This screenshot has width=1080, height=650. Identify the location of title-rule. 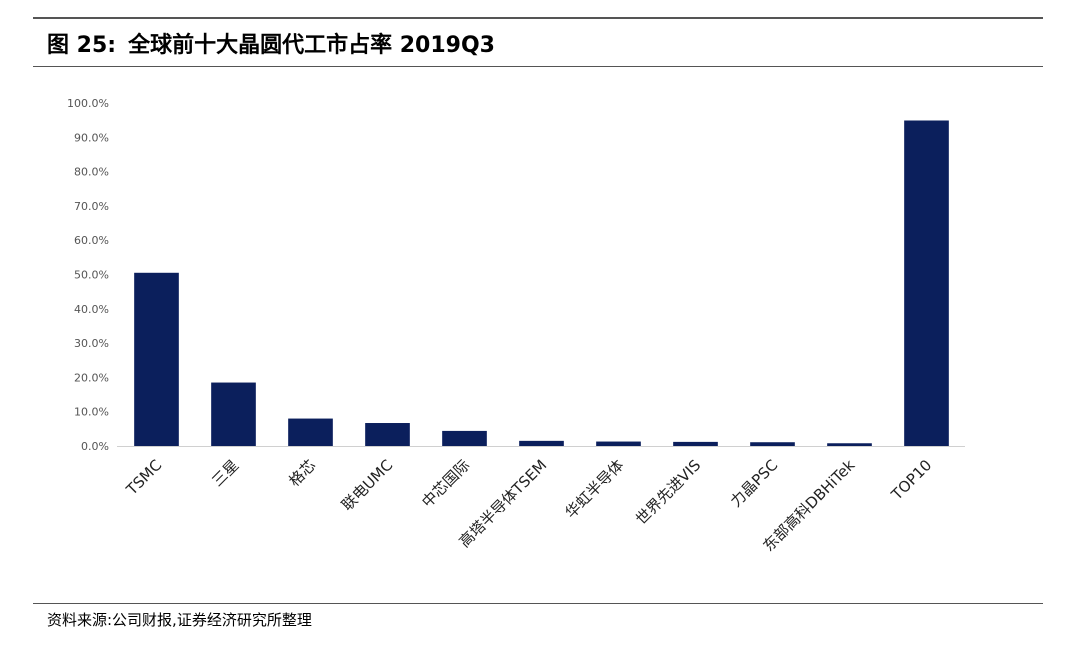
(538, 66).